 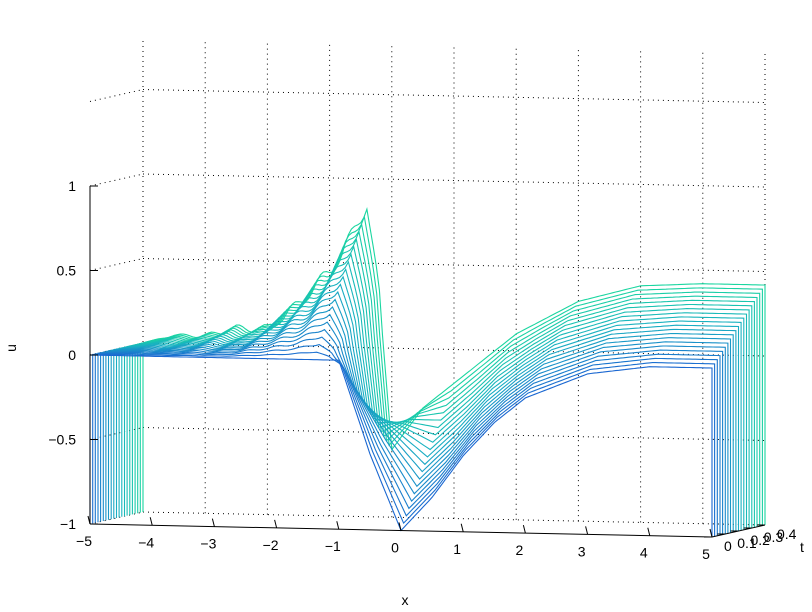 What do you see at coordinates (405, 600) in the screenshot?
I see `x-axis-label: x` at bounding box center [405, 600].